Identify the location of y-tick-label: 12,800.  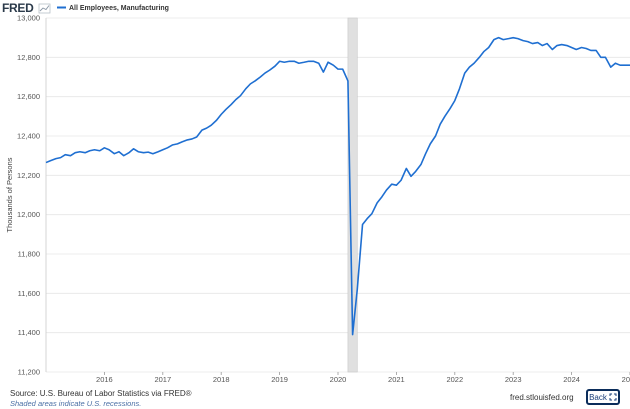
(28, 57).